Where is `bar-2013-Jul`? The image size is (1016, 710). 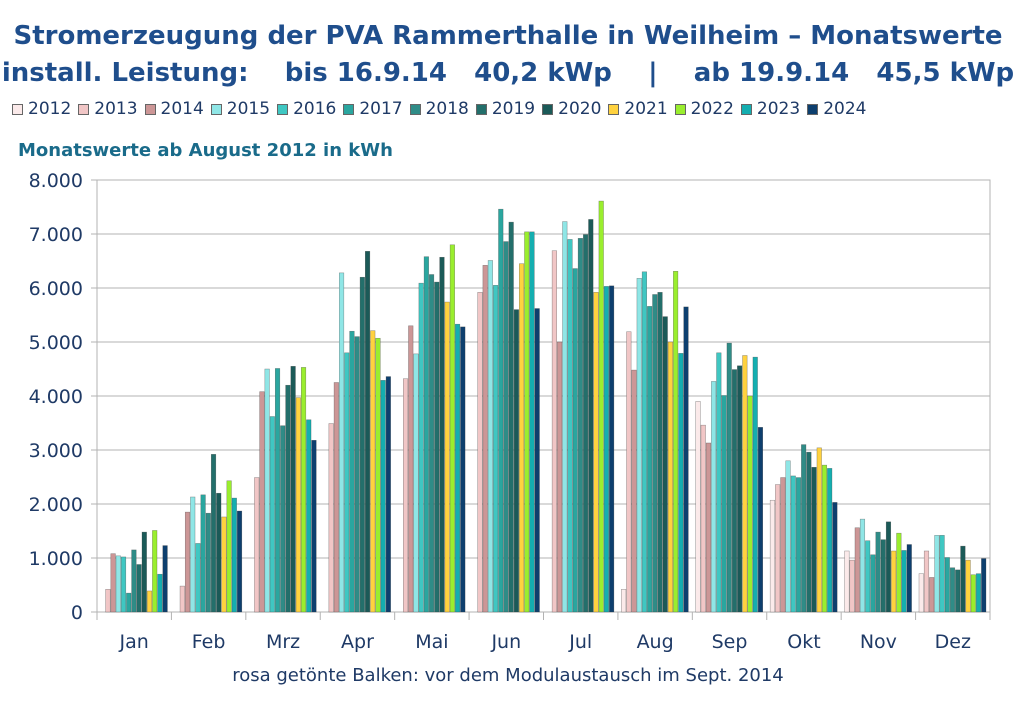 bar-2013-Jul is located at coordinates (554, 431).